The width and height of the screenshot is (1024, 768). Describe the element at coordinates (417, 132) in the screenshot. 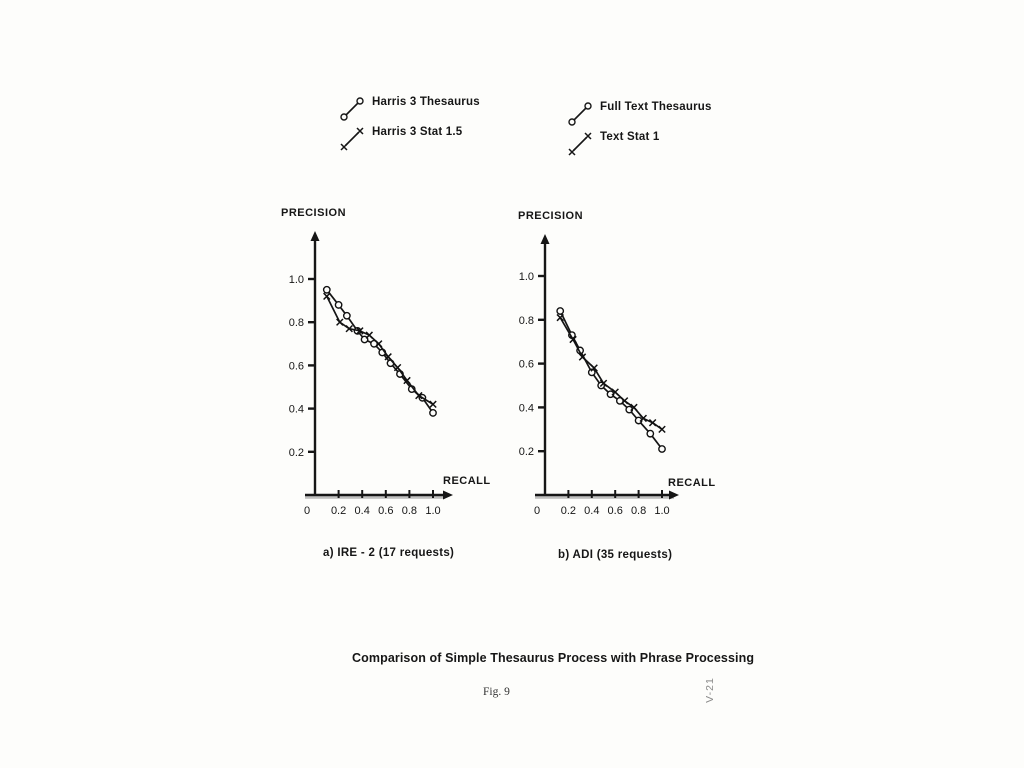

I see `legend-label: Harris 3 Stat 1.5` at that location.